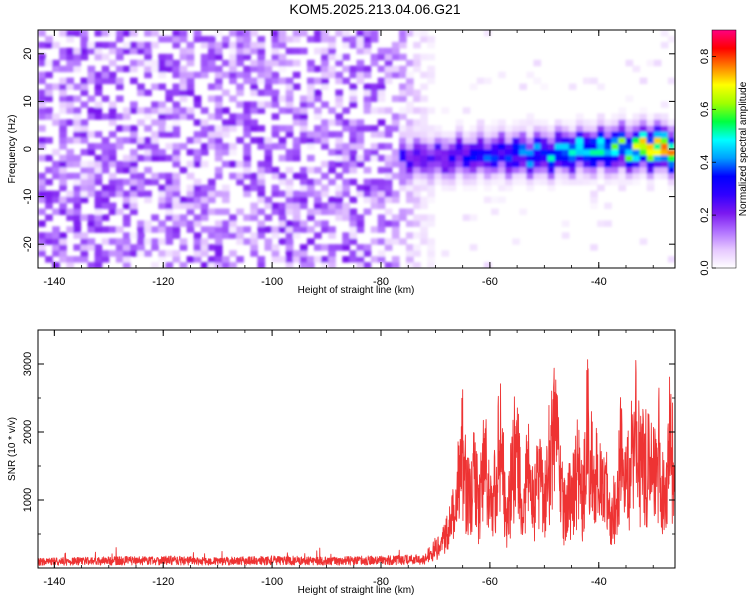 The height and width of the screenshot is (600, 750). I want to click on spectrogram-xtick-label: -100, so click(272, 282).